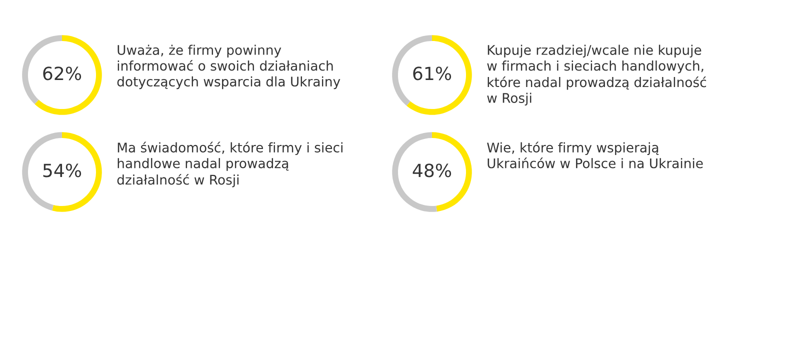 The image size is (800, 350). Describe the element at coordinates (596, 75) in the screenshot. I see `text: Kupuje rzadziej/wcale nie kupuje w firmach i sieciach handlowych, które nadal prowadzą działalność w Rosji` at that location.